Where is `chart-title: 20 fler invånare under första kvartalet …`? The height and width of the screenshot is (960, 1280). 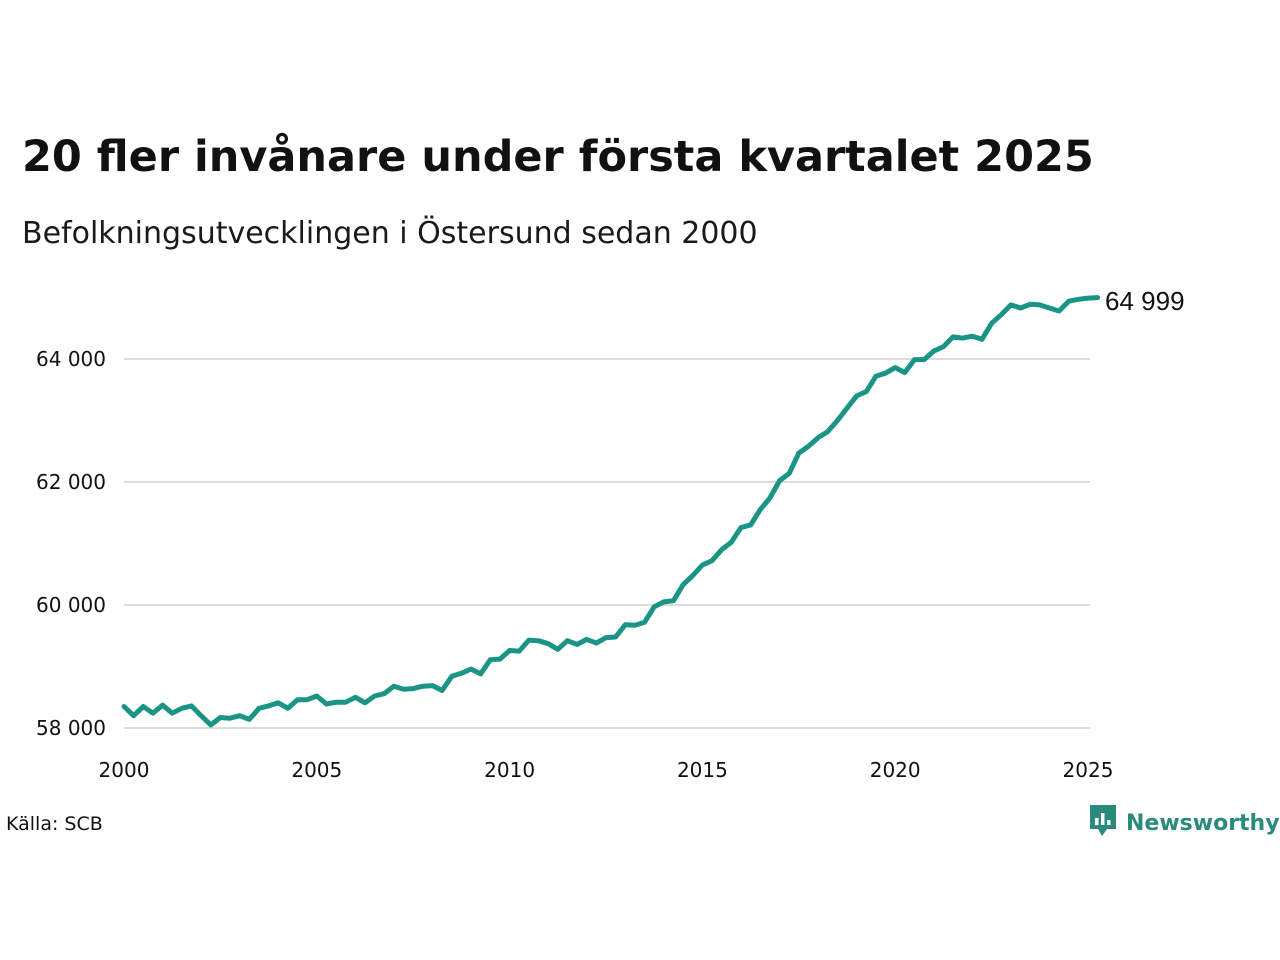
chart-title: 20 fler invånare under första kvartalet … is located at coordinates (558, 157).